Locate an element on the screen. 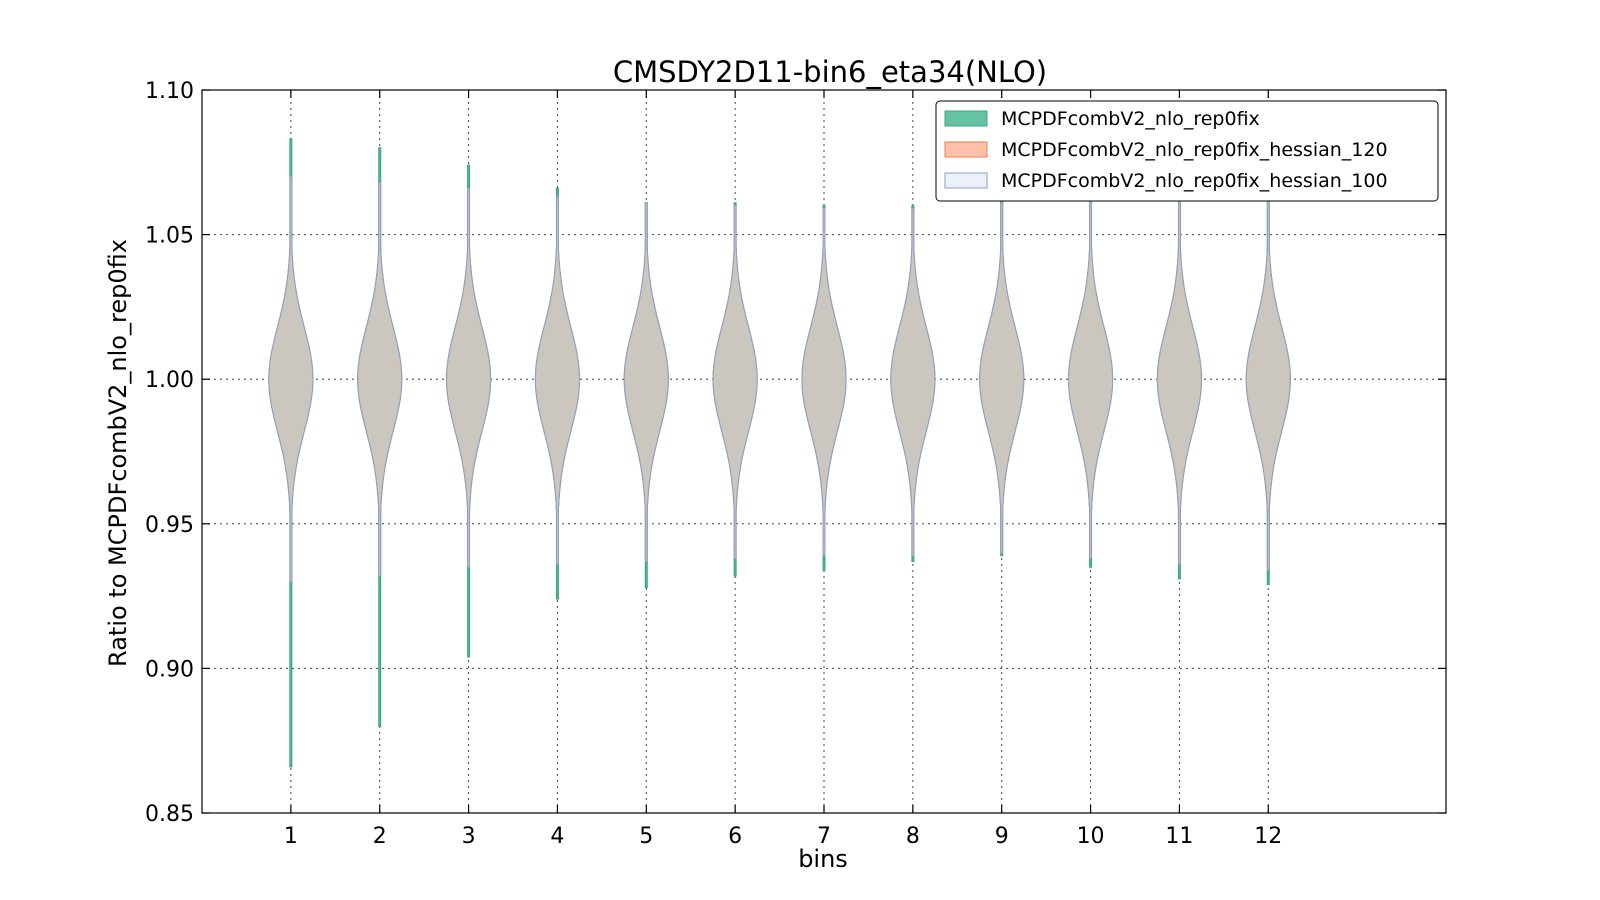 This screenshot has width=1600, height=900. x-tick-label: 3 is located at coordinates (469, 836).